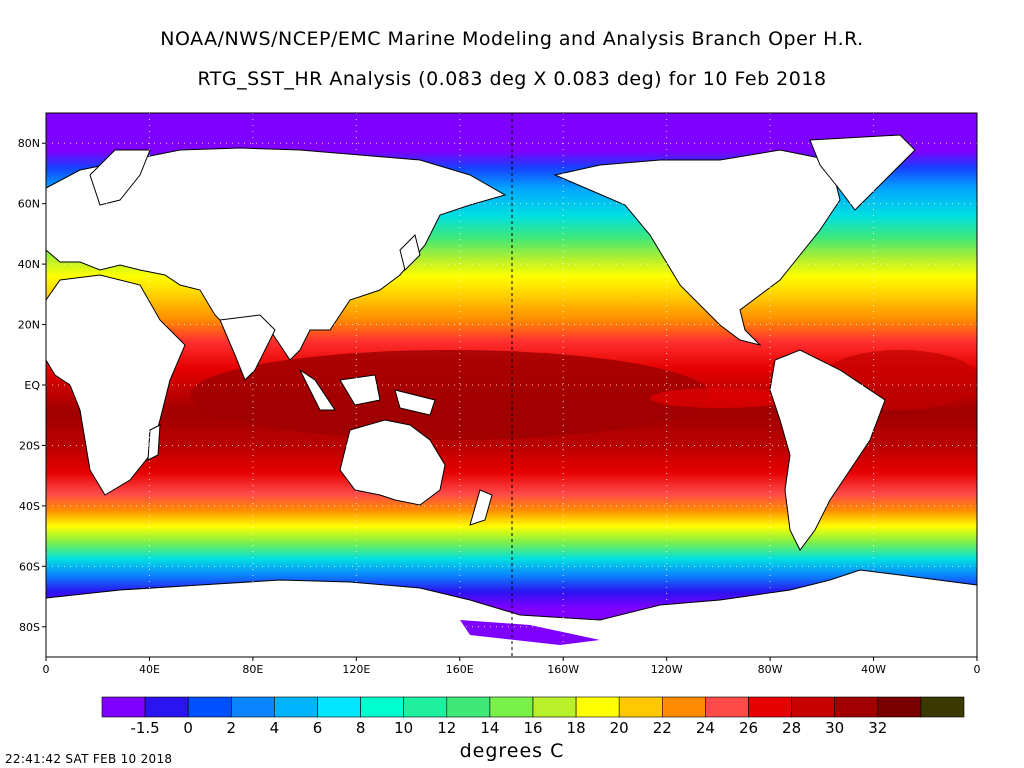 This screenshot has width=1024, height=768. I want to click on lat-tick-label: 20N, so click(29, 325).